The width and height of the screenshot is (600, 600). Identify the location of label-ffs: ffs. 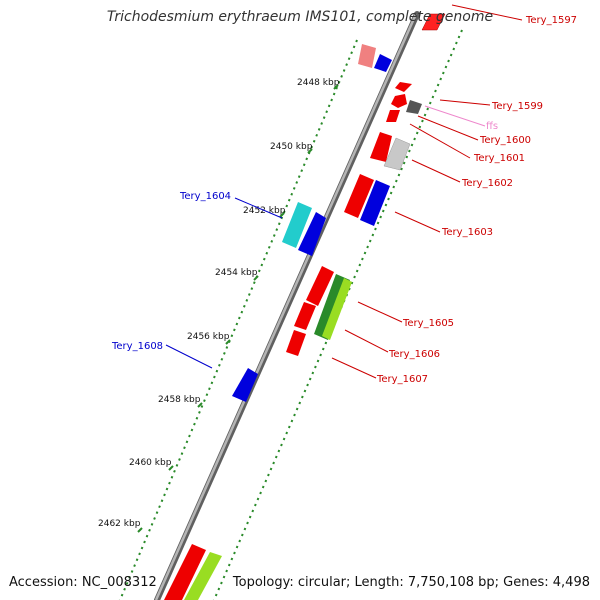
(492, 126).